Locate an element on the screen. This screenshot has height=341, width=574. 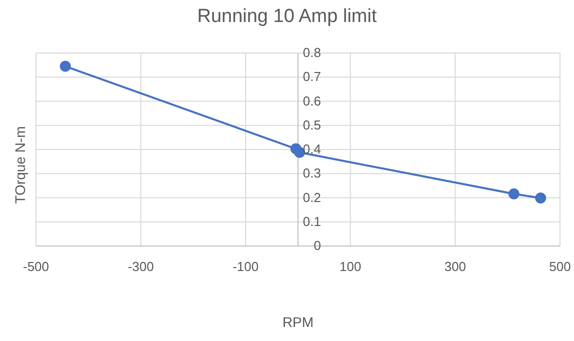
x-tick-label: -100 is located at coordinates (245, 266).